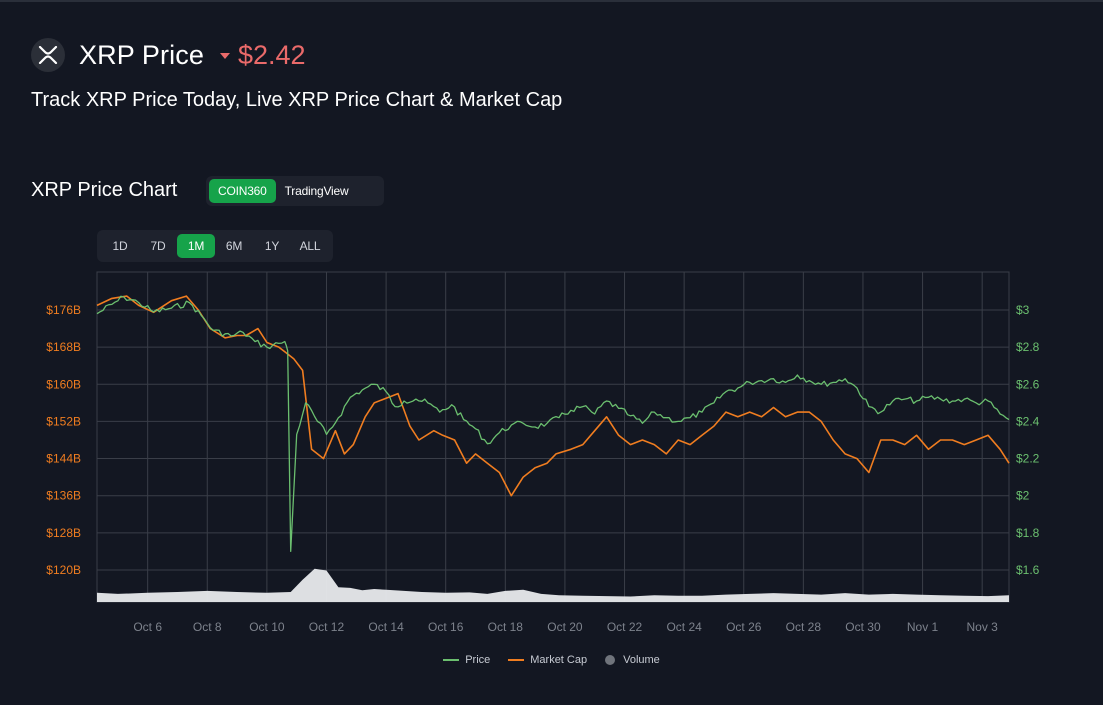  Describe the element at coordinates (625, 627) in the screenshot. I see `x-tick-label: Oct 22` at that location.